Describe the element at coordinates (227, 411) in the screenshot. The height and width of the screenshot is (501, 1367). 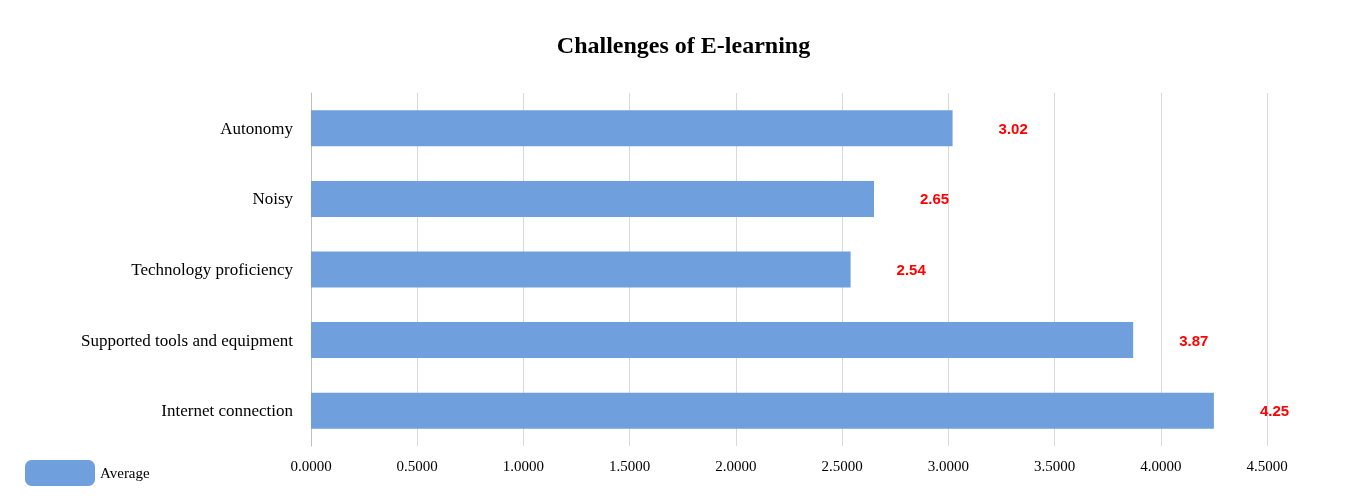
I see `y-tick-label: Internet connection` at that location.